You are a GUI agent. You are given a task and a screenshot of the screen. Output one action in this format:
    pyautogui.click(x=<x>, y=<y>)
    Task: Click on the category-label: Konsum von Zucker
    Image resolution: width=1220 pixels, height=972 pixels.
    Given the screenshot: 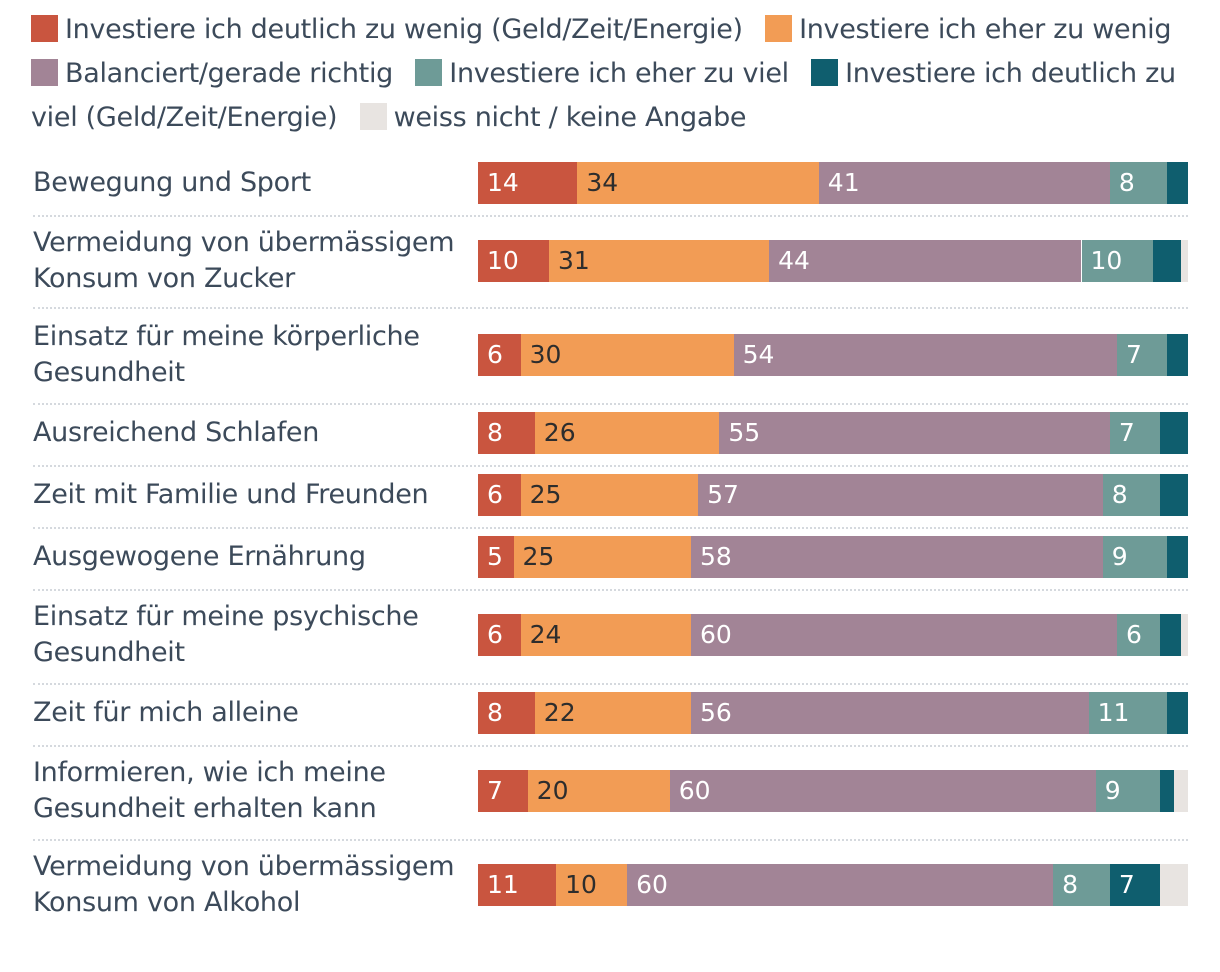 What is the action you would take?
    pyautogui.click(x=164, y=278)
    